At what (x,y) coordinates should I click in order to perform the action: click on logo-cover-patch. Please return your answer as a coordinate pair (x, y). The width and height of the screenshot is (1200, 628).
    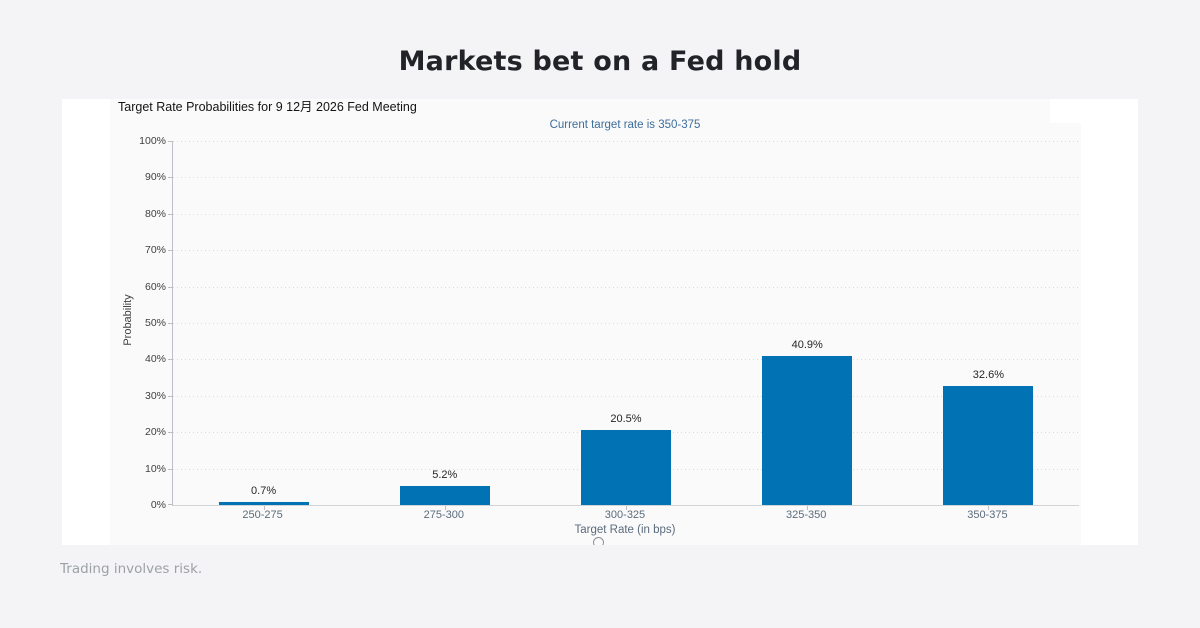
    Looking at the image, I should click on (1065, 111).